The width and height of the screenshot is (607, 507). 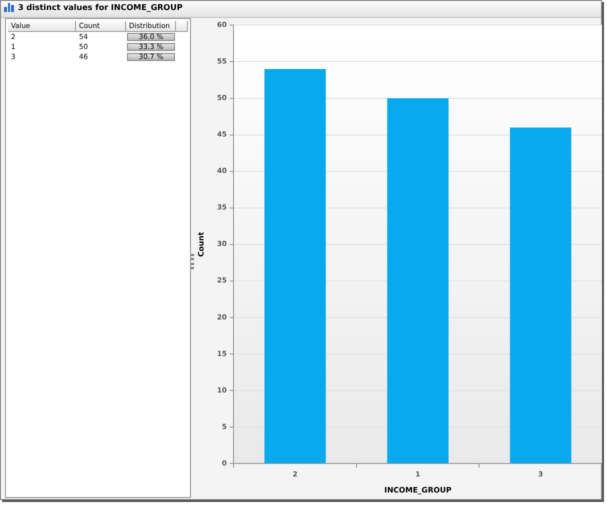 What do you see at coordinates (100, 7) in the screenshot?
I see `text: 3 distinct values for INCOME_GROUP` at bounding box center [100, 7].